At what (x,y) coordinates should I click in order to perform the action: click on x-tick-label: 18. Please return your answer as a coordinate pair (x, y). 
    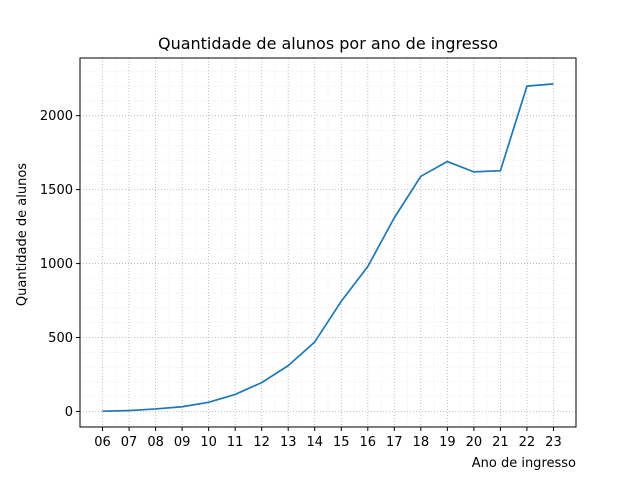
    Looking at the image, I should click on (421, 442).